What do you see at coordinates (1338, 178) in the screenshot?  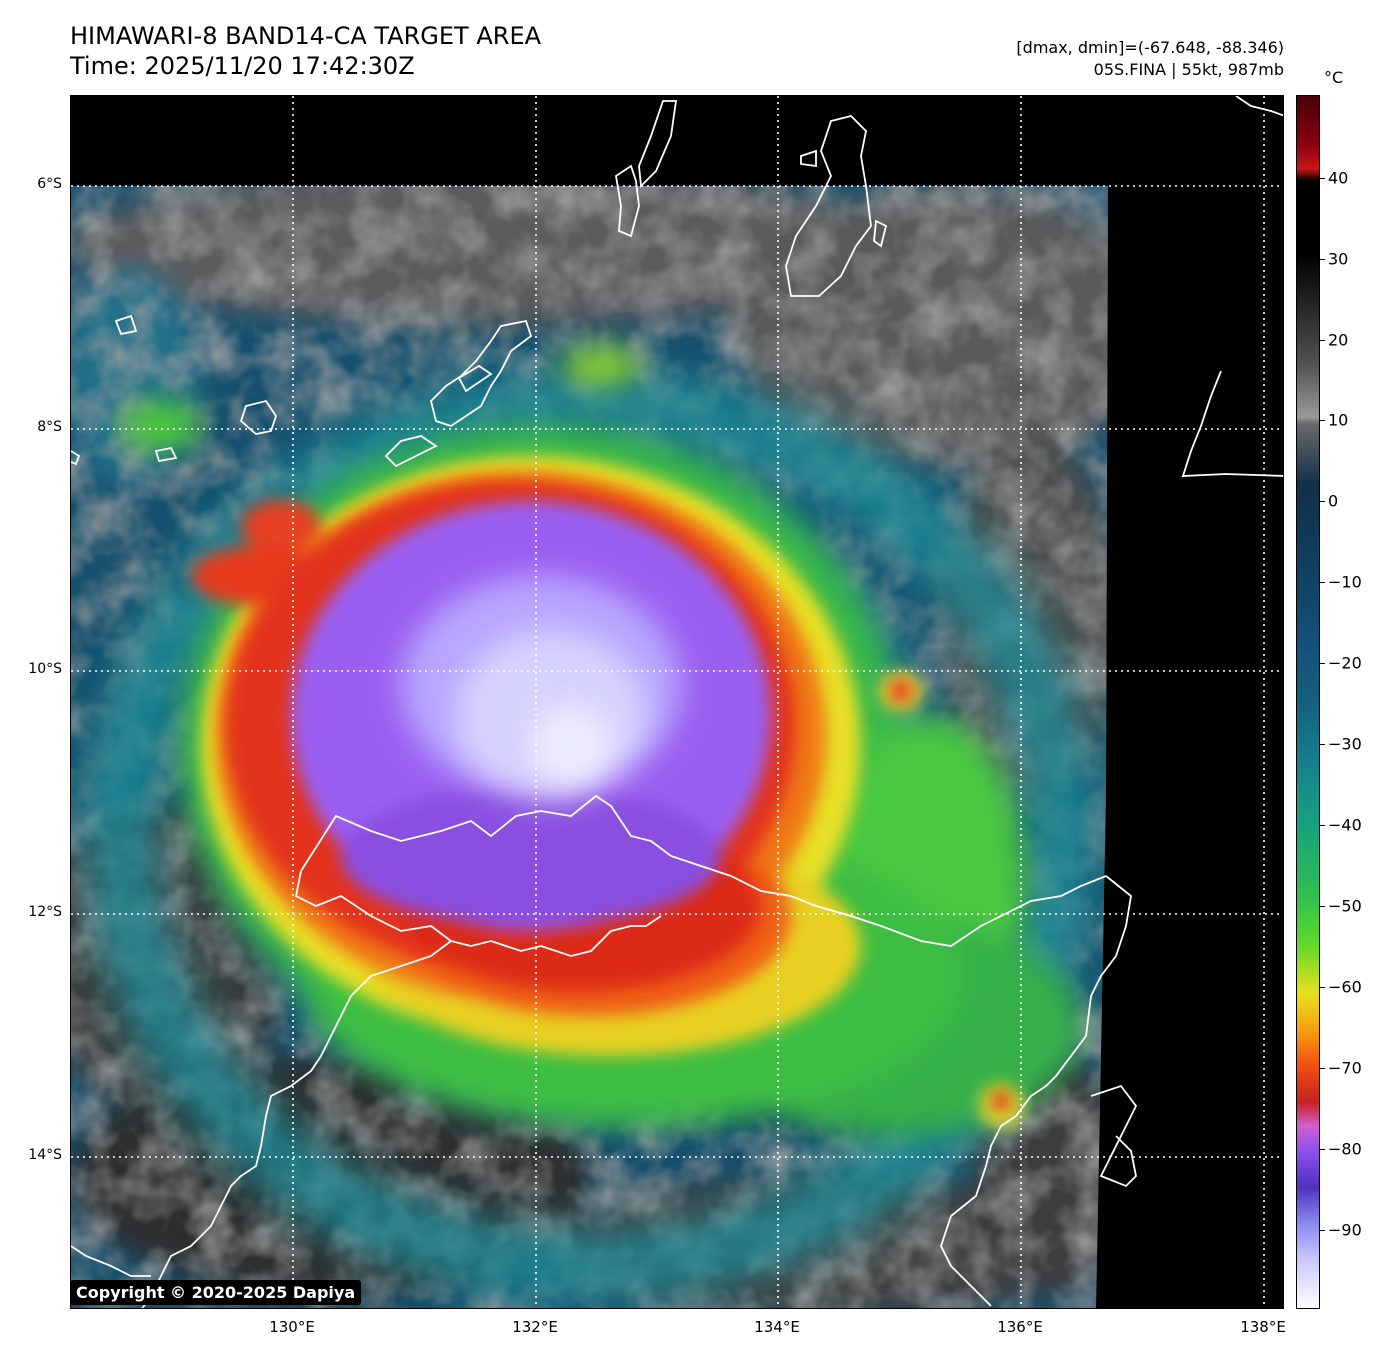 I see `colorbar-tick-label: 40` at bounding box center [1338, 178].